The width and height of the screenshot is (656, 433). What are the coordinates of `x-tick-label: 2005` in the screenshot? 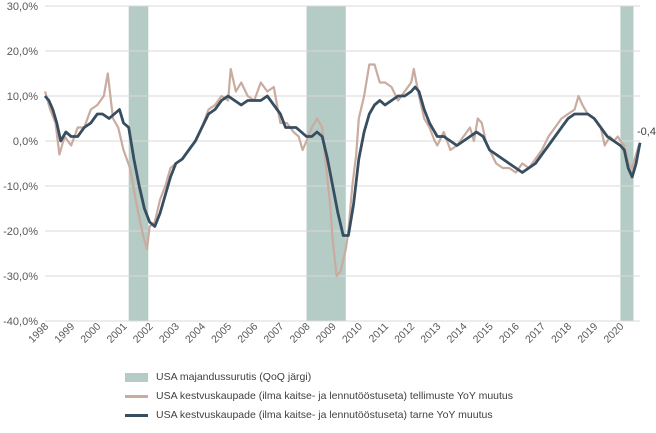 It's located at (221, 333).